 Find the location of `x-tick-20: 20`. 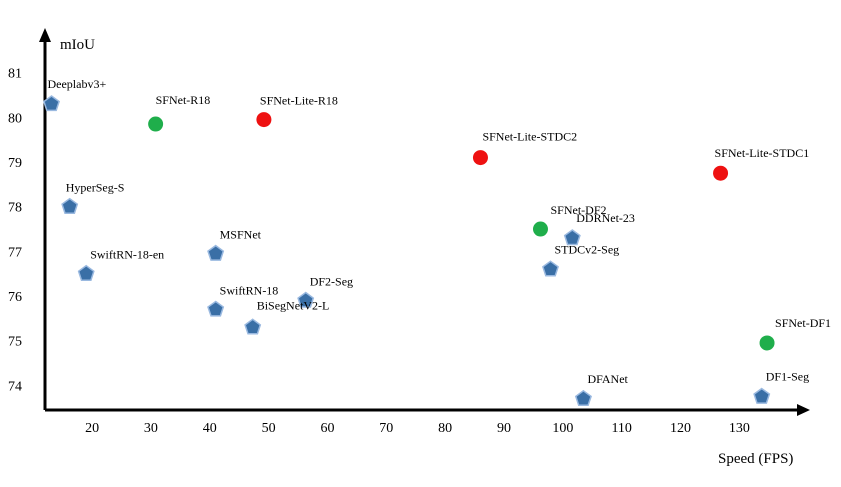

x-tick-20: 20 is located at coordinates (92, 428).